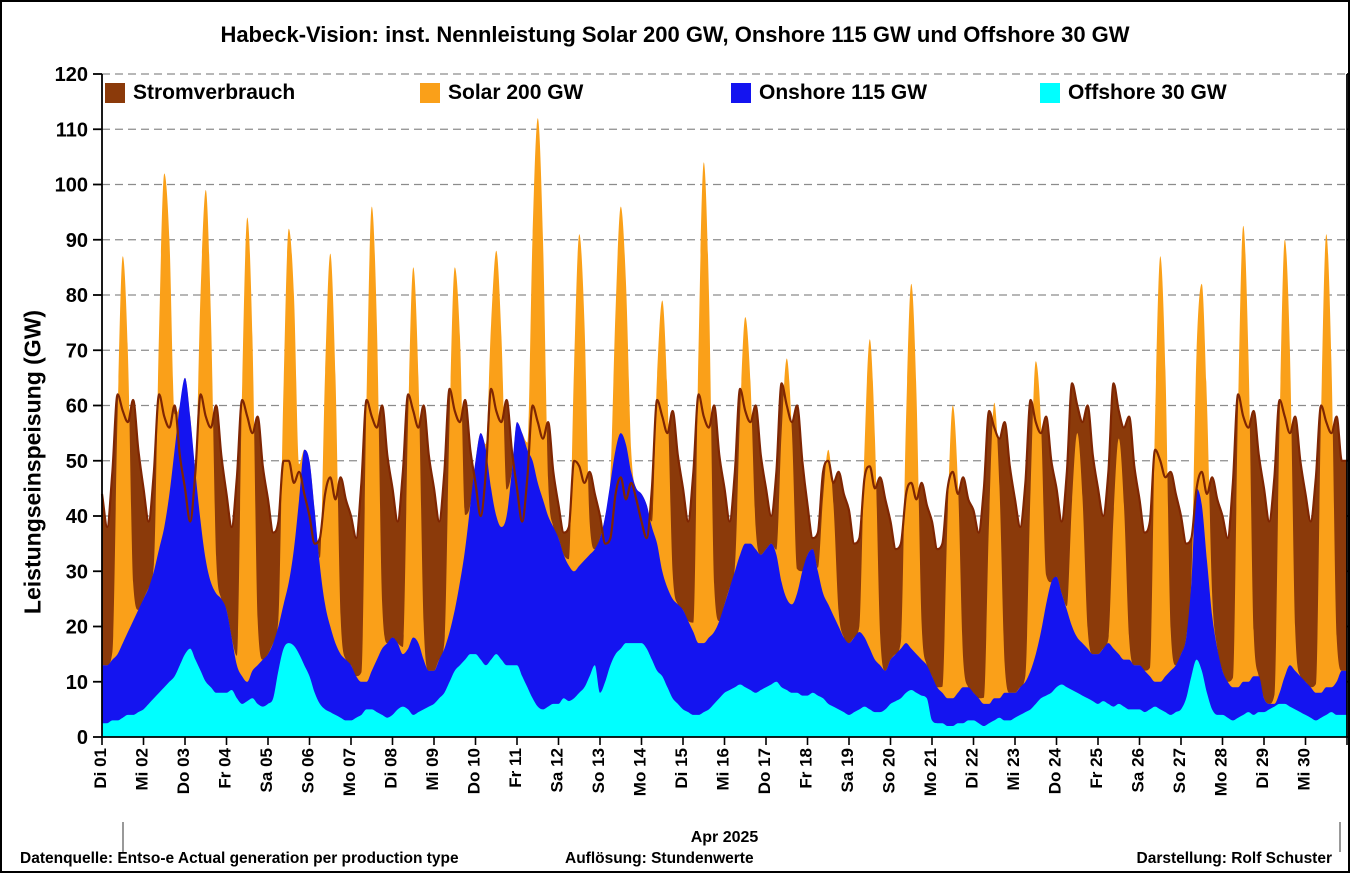  Describe the element at coordinates (391, 768) in the screenshot. I see `x-tick-label: Di 08` at that location.